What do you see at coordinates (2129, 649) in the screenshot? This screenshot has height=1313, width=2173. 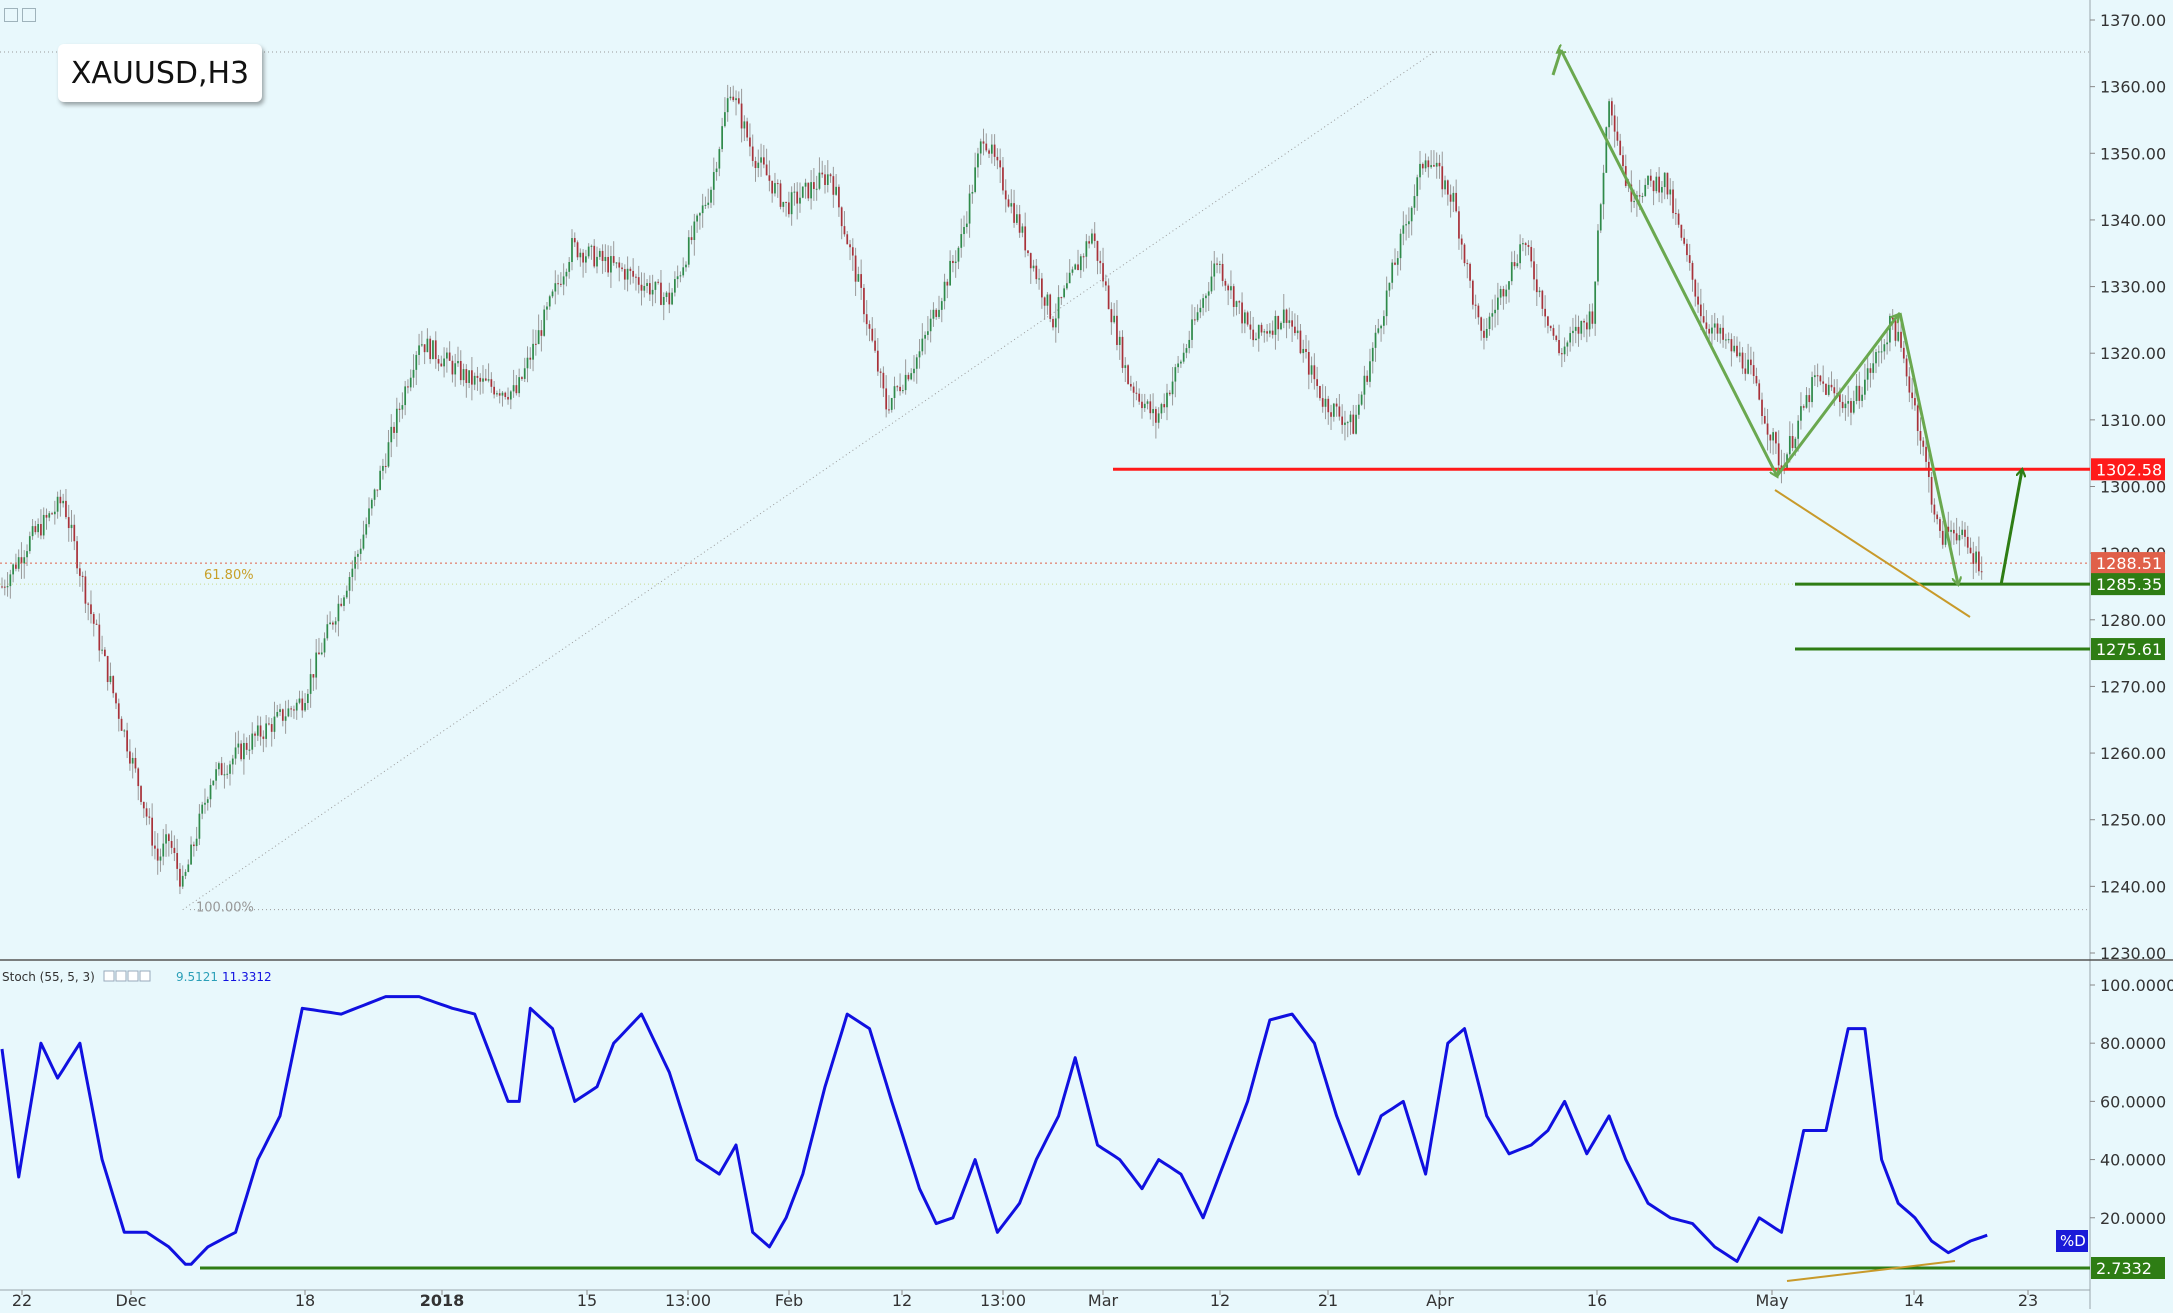 I see `price-tag-label-4: 1275.61` at bounding box center [2129, 649].